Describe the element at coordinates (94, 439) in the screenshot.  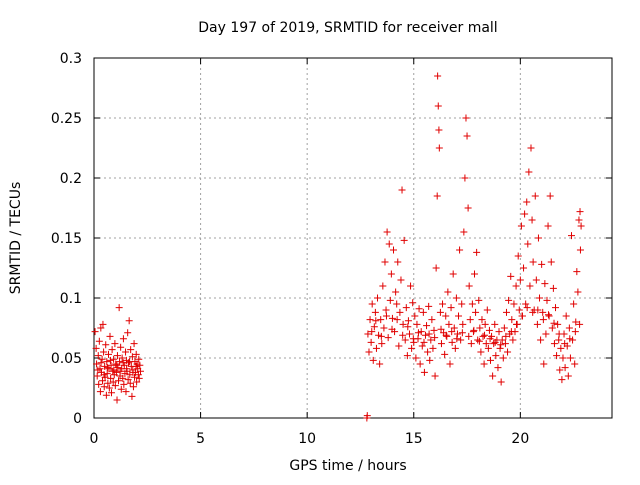
I see `x-tick-label: 0` at that location.